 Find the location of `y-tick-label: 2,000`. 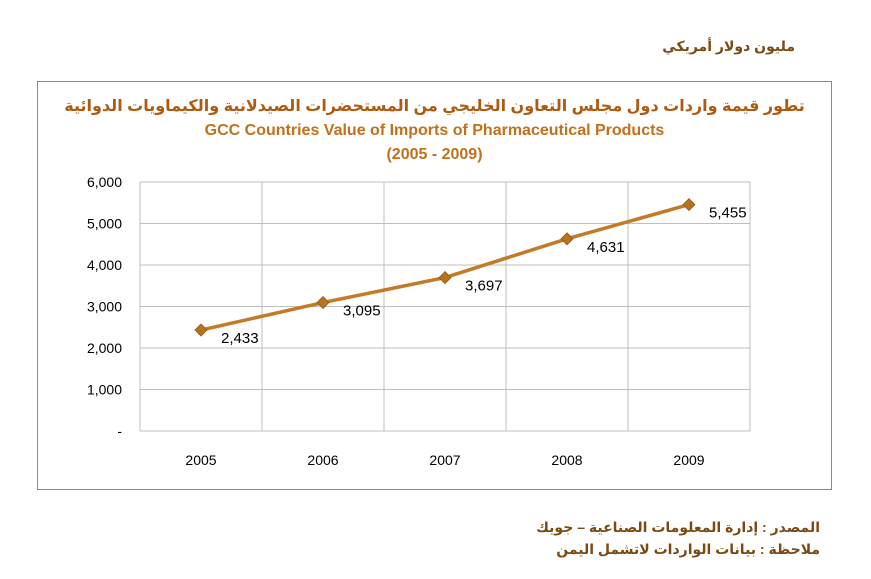

y-tick-label: 2,000 is located at coordinates (104, 348).